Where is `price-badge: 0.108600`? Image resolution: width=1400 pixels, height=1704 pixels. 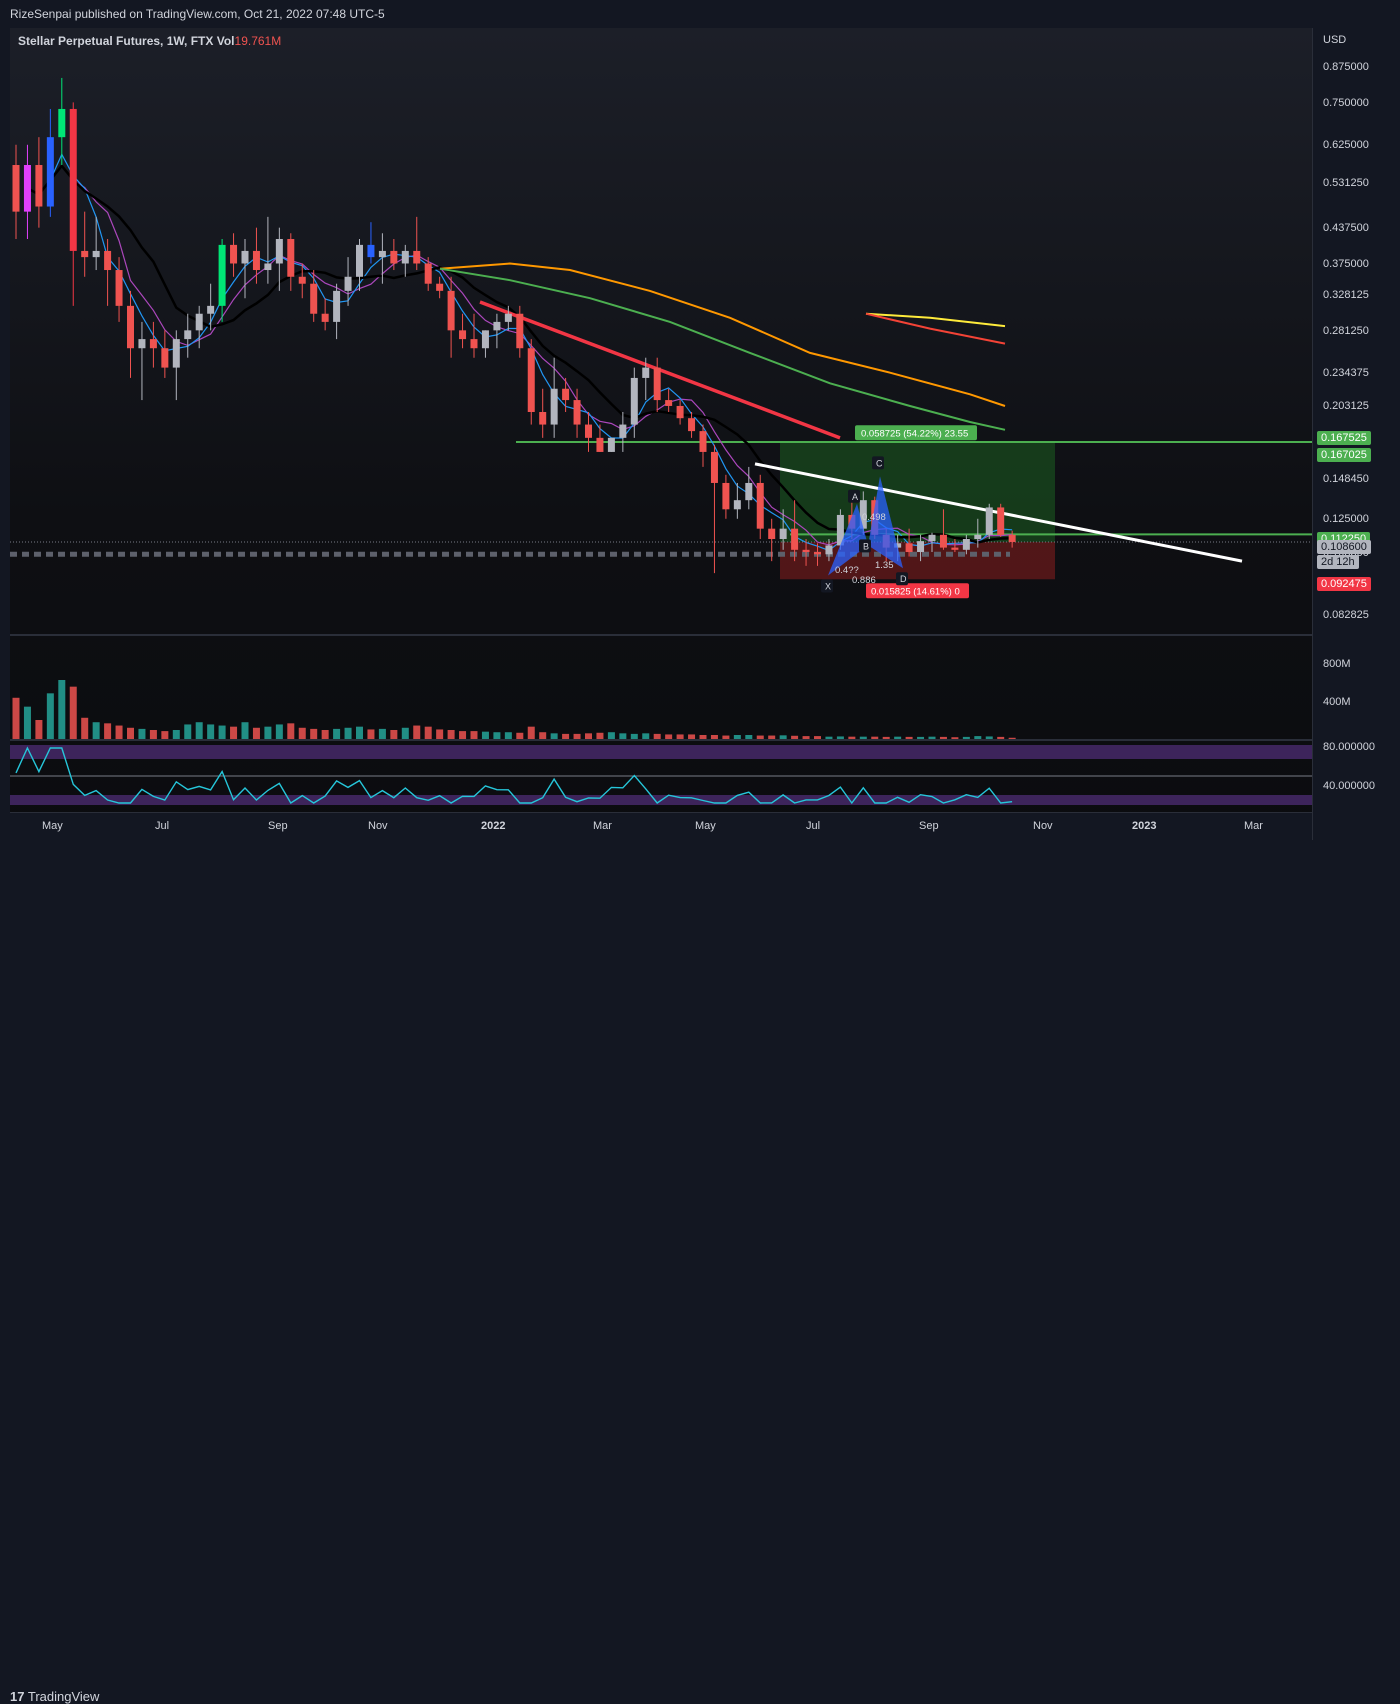
price-badge: 0.108600 is located at coordinates (1344, 546).